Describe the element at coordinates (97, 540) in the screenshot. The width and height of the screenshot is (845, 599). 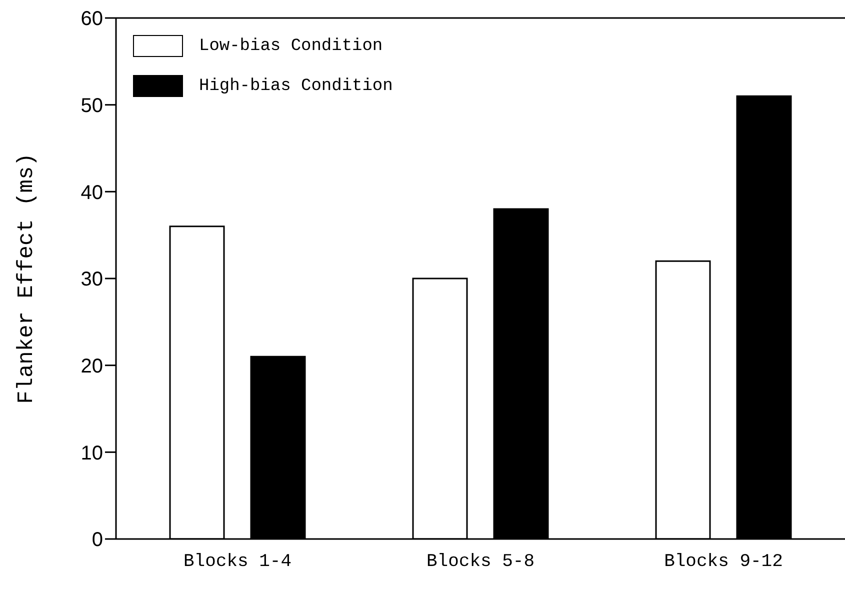
I see `y-tick-label: 0` at that location.